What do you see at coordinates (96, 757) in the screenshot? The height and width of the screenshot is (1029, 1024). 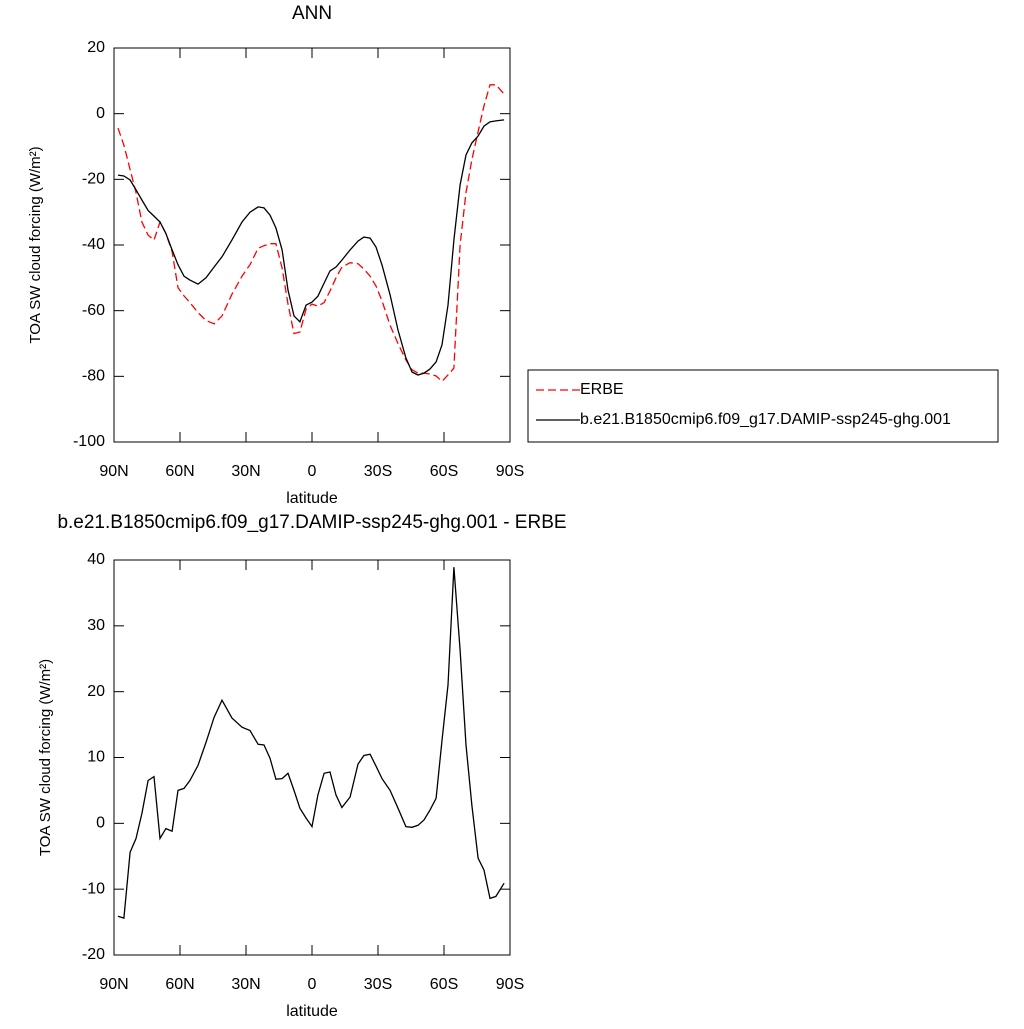 I see `y-tick-label: 10` at bounding box center [96, 757].